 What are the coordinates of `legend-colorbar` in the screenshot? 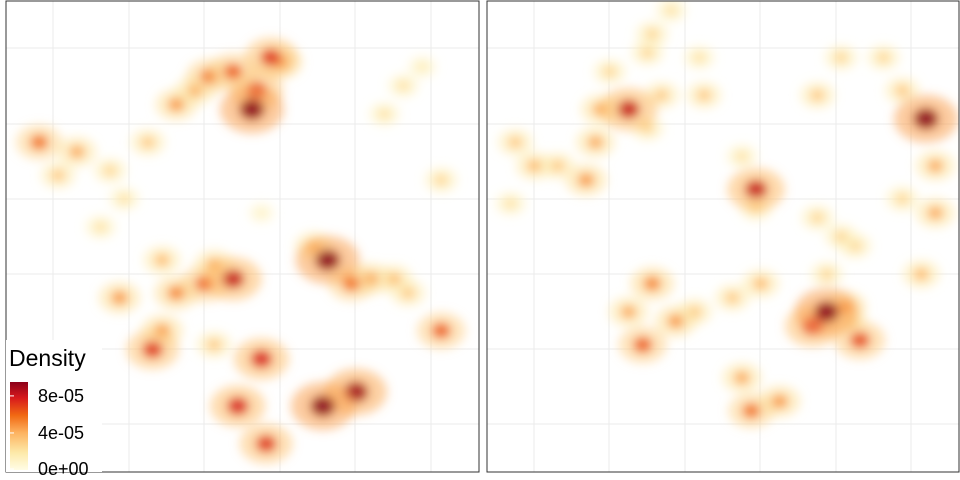 It's located at (19, 426).